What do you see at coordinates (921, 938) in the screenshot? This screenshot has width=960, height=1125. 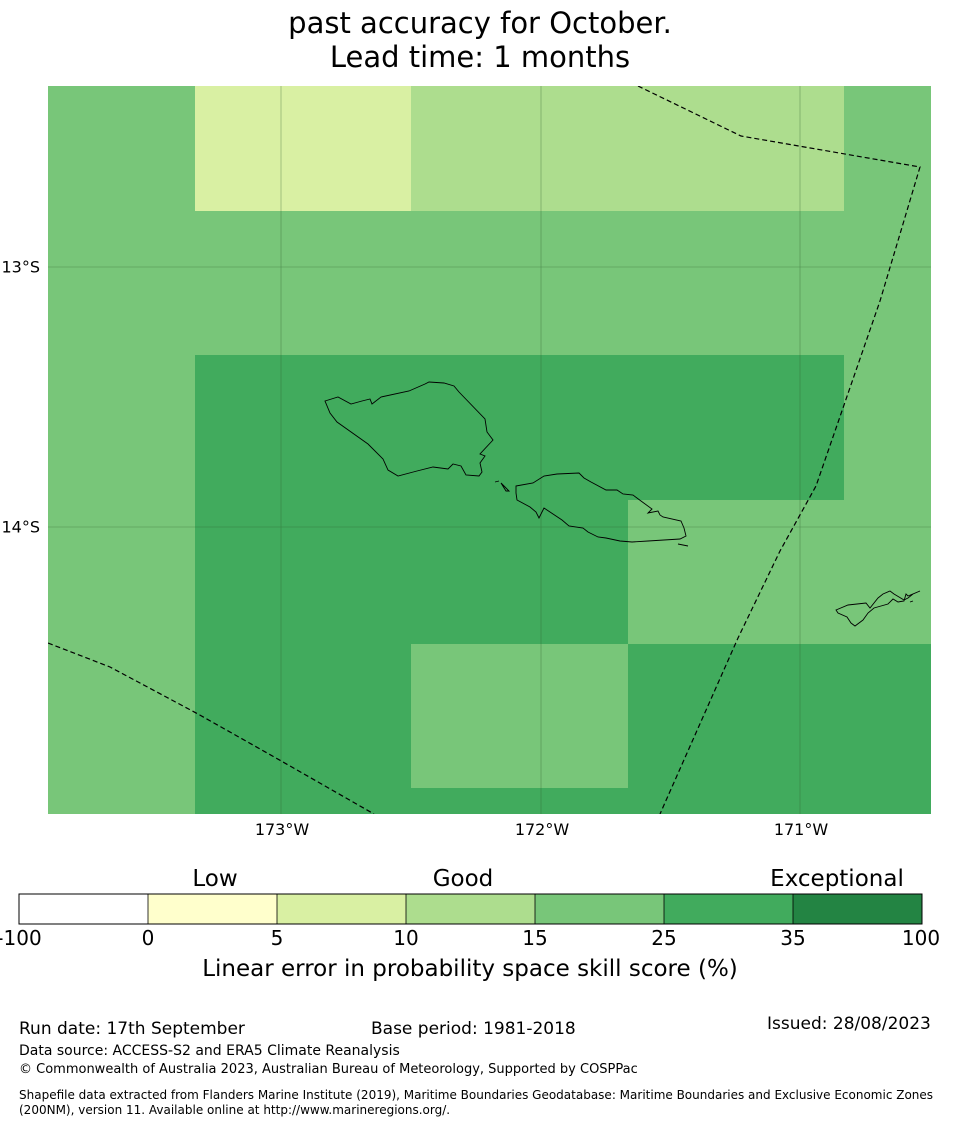 I see `colorbar-tick: 100` at bounding box center [921, 938].